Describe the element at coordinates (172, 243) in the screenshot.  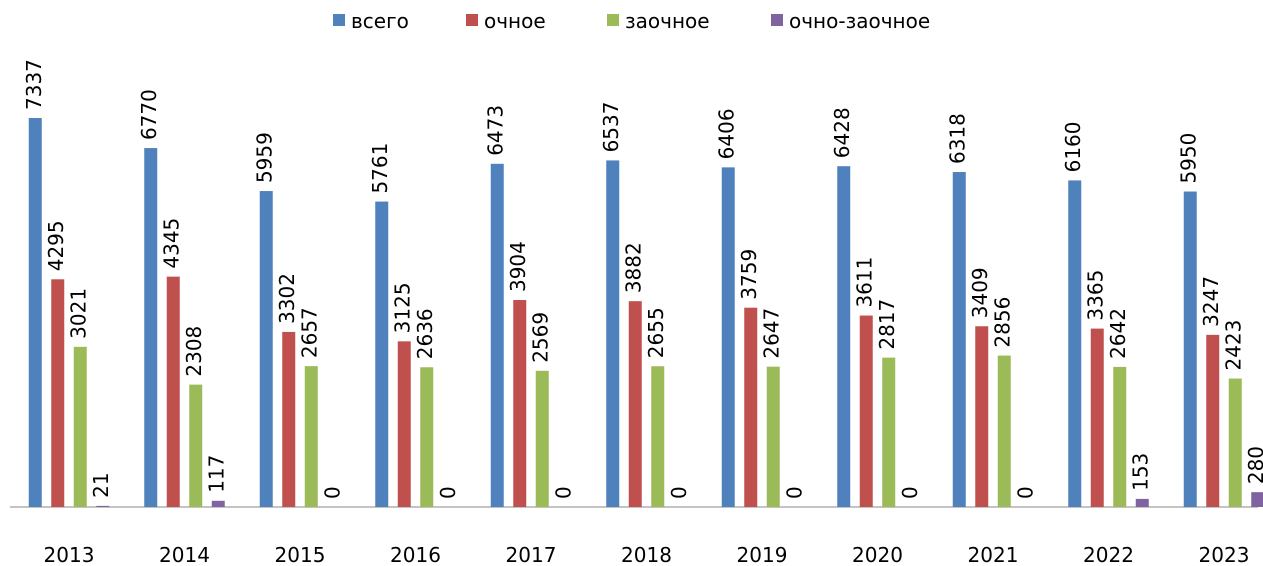
I see `data-label: 4345` at that location.